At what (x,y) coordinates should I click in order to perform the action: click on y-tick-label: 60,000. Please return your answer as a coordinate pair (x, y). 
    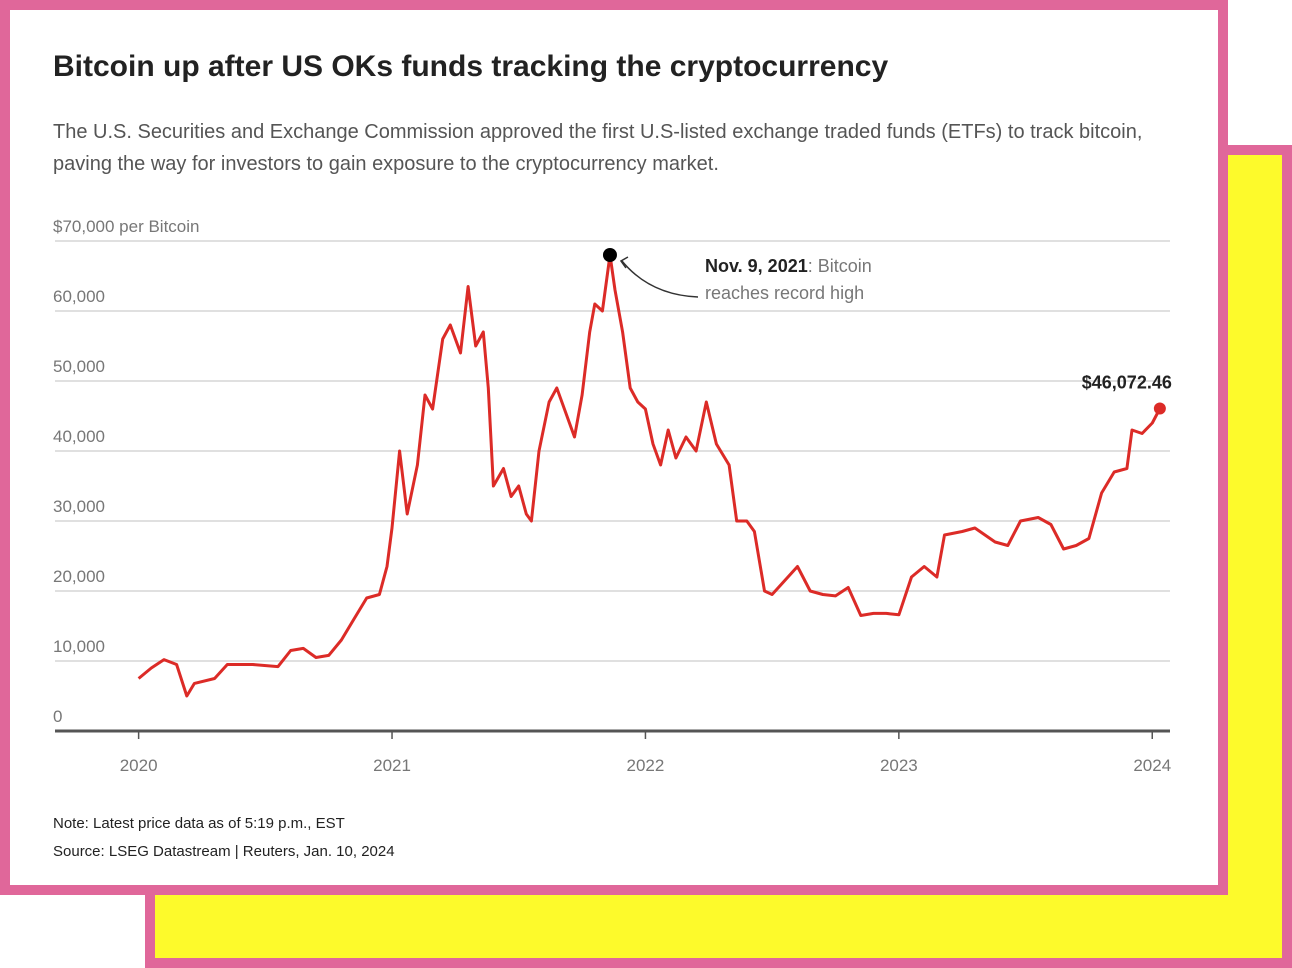
    Looking at the image, I should click on (79, 296).